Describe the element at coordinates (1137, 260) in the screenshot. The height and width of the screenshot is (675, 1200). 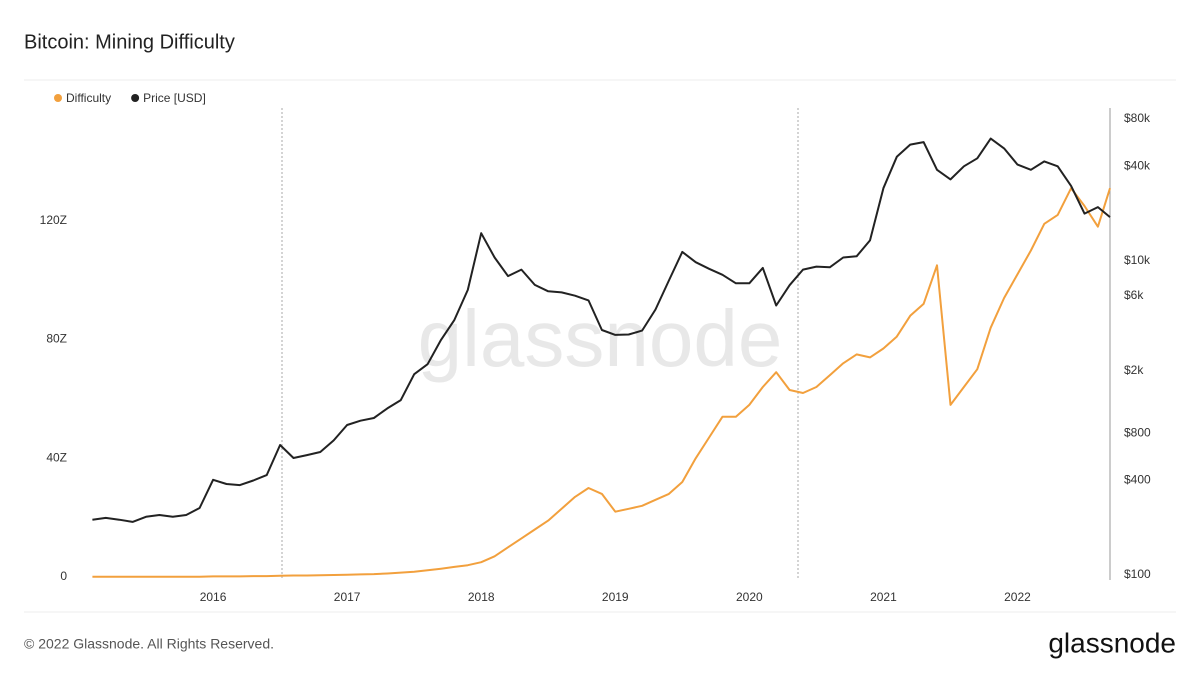
I see `y2-tick-label: $10k` at that location.